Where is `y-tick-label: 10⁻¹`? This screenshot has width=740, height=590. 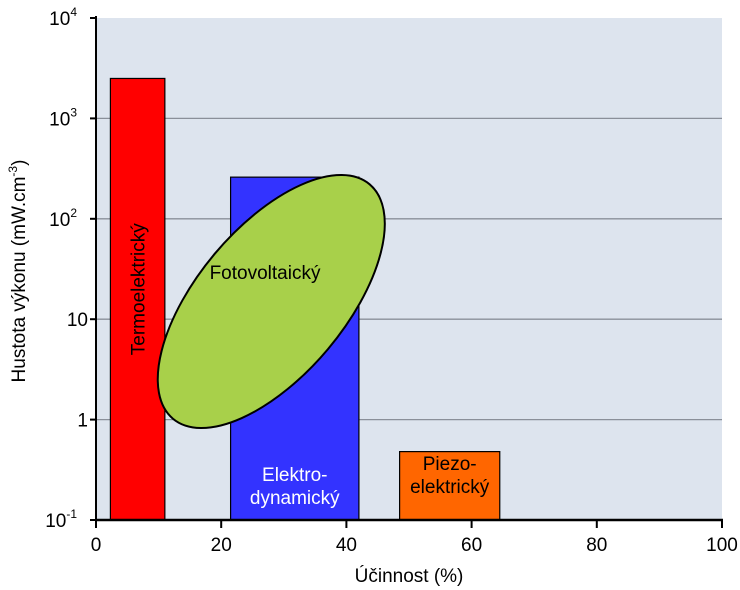 y-tick-label: 10⁻¹ is located at coordinates (61, 519).